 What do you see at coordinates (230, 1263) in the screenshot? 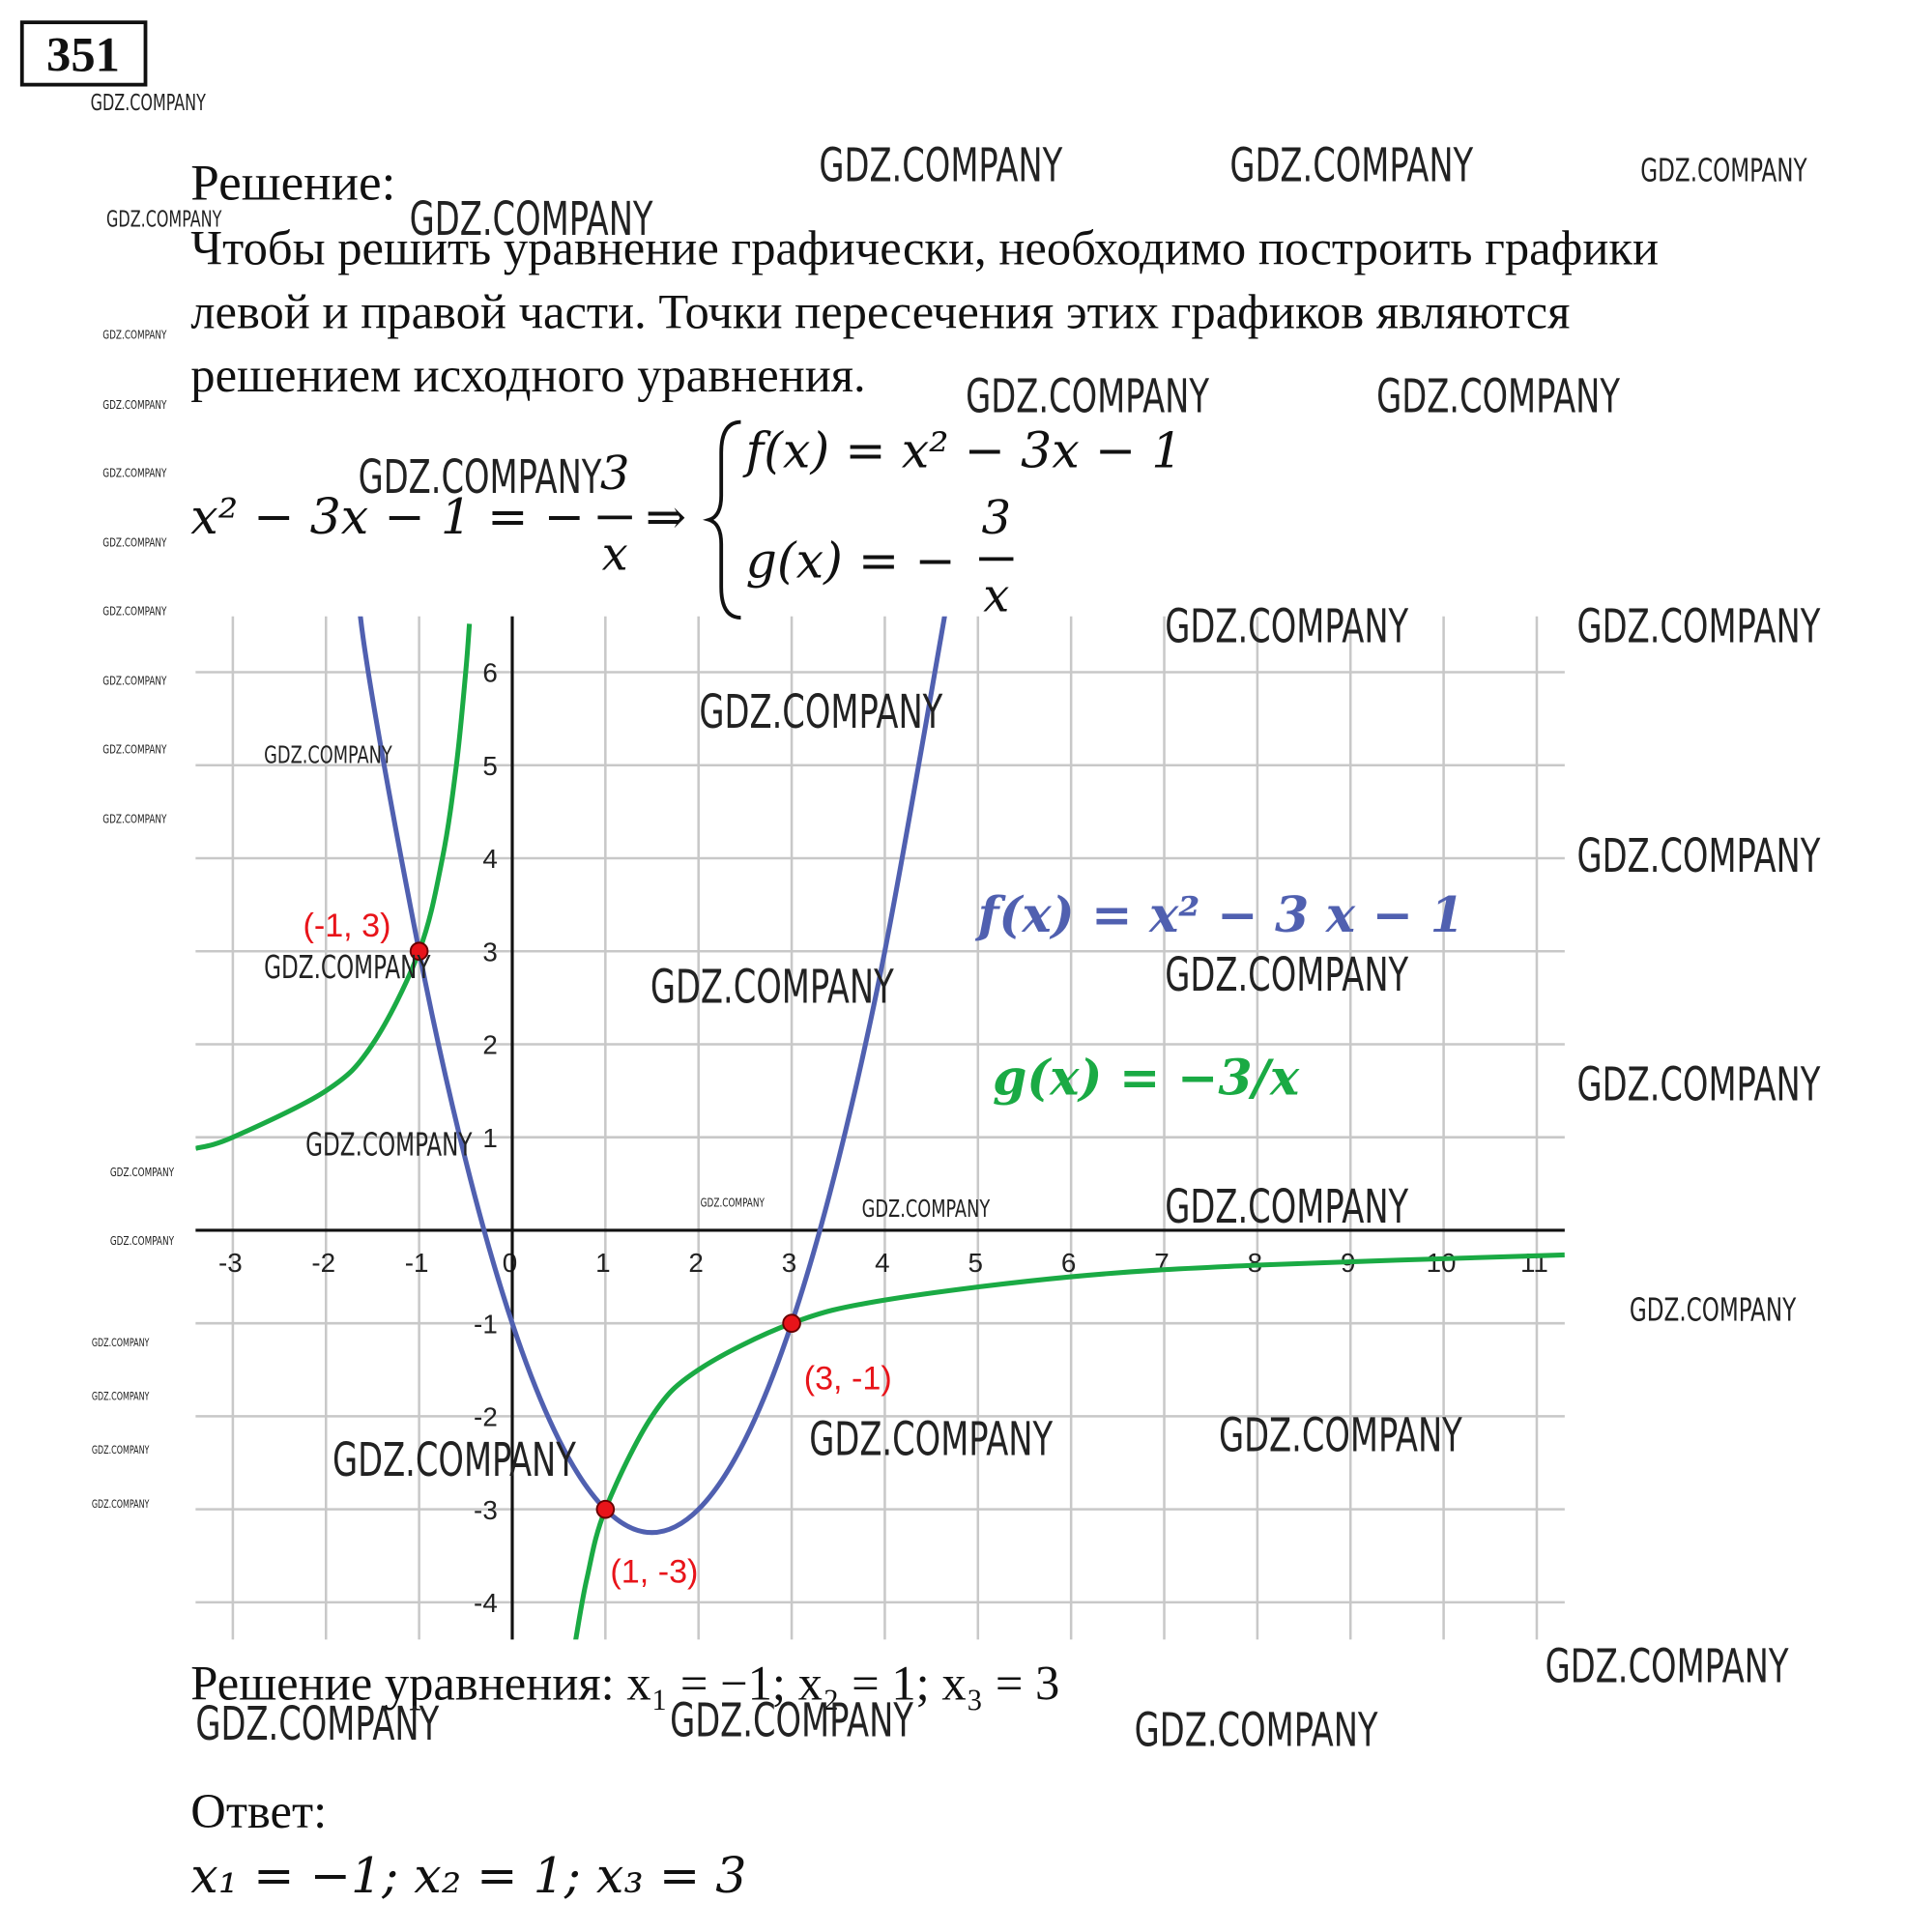
I see `x-tick-label: -3` at bounding box center [230, 1263].